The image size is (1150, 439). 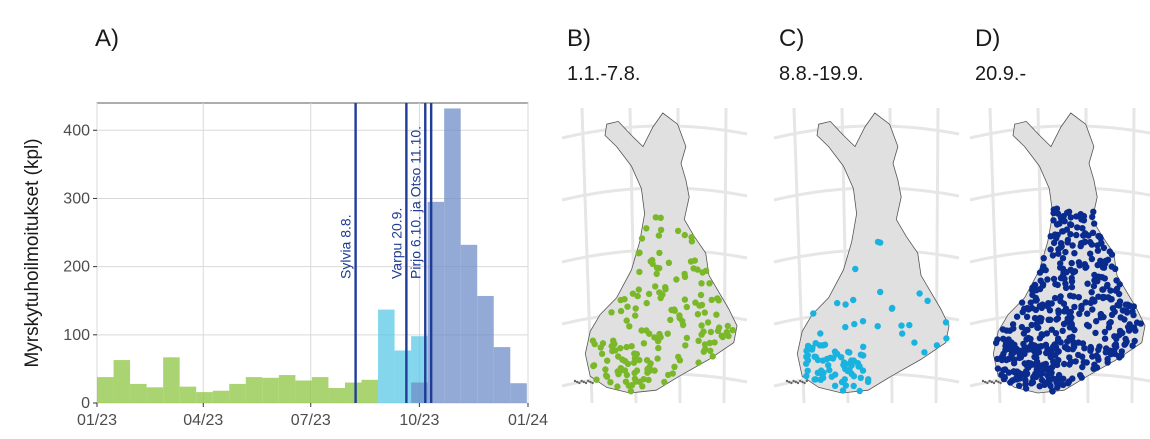 I want to click on panel-a-y-ticks: 0 100 200 300 400, so click(x=80, y=267).